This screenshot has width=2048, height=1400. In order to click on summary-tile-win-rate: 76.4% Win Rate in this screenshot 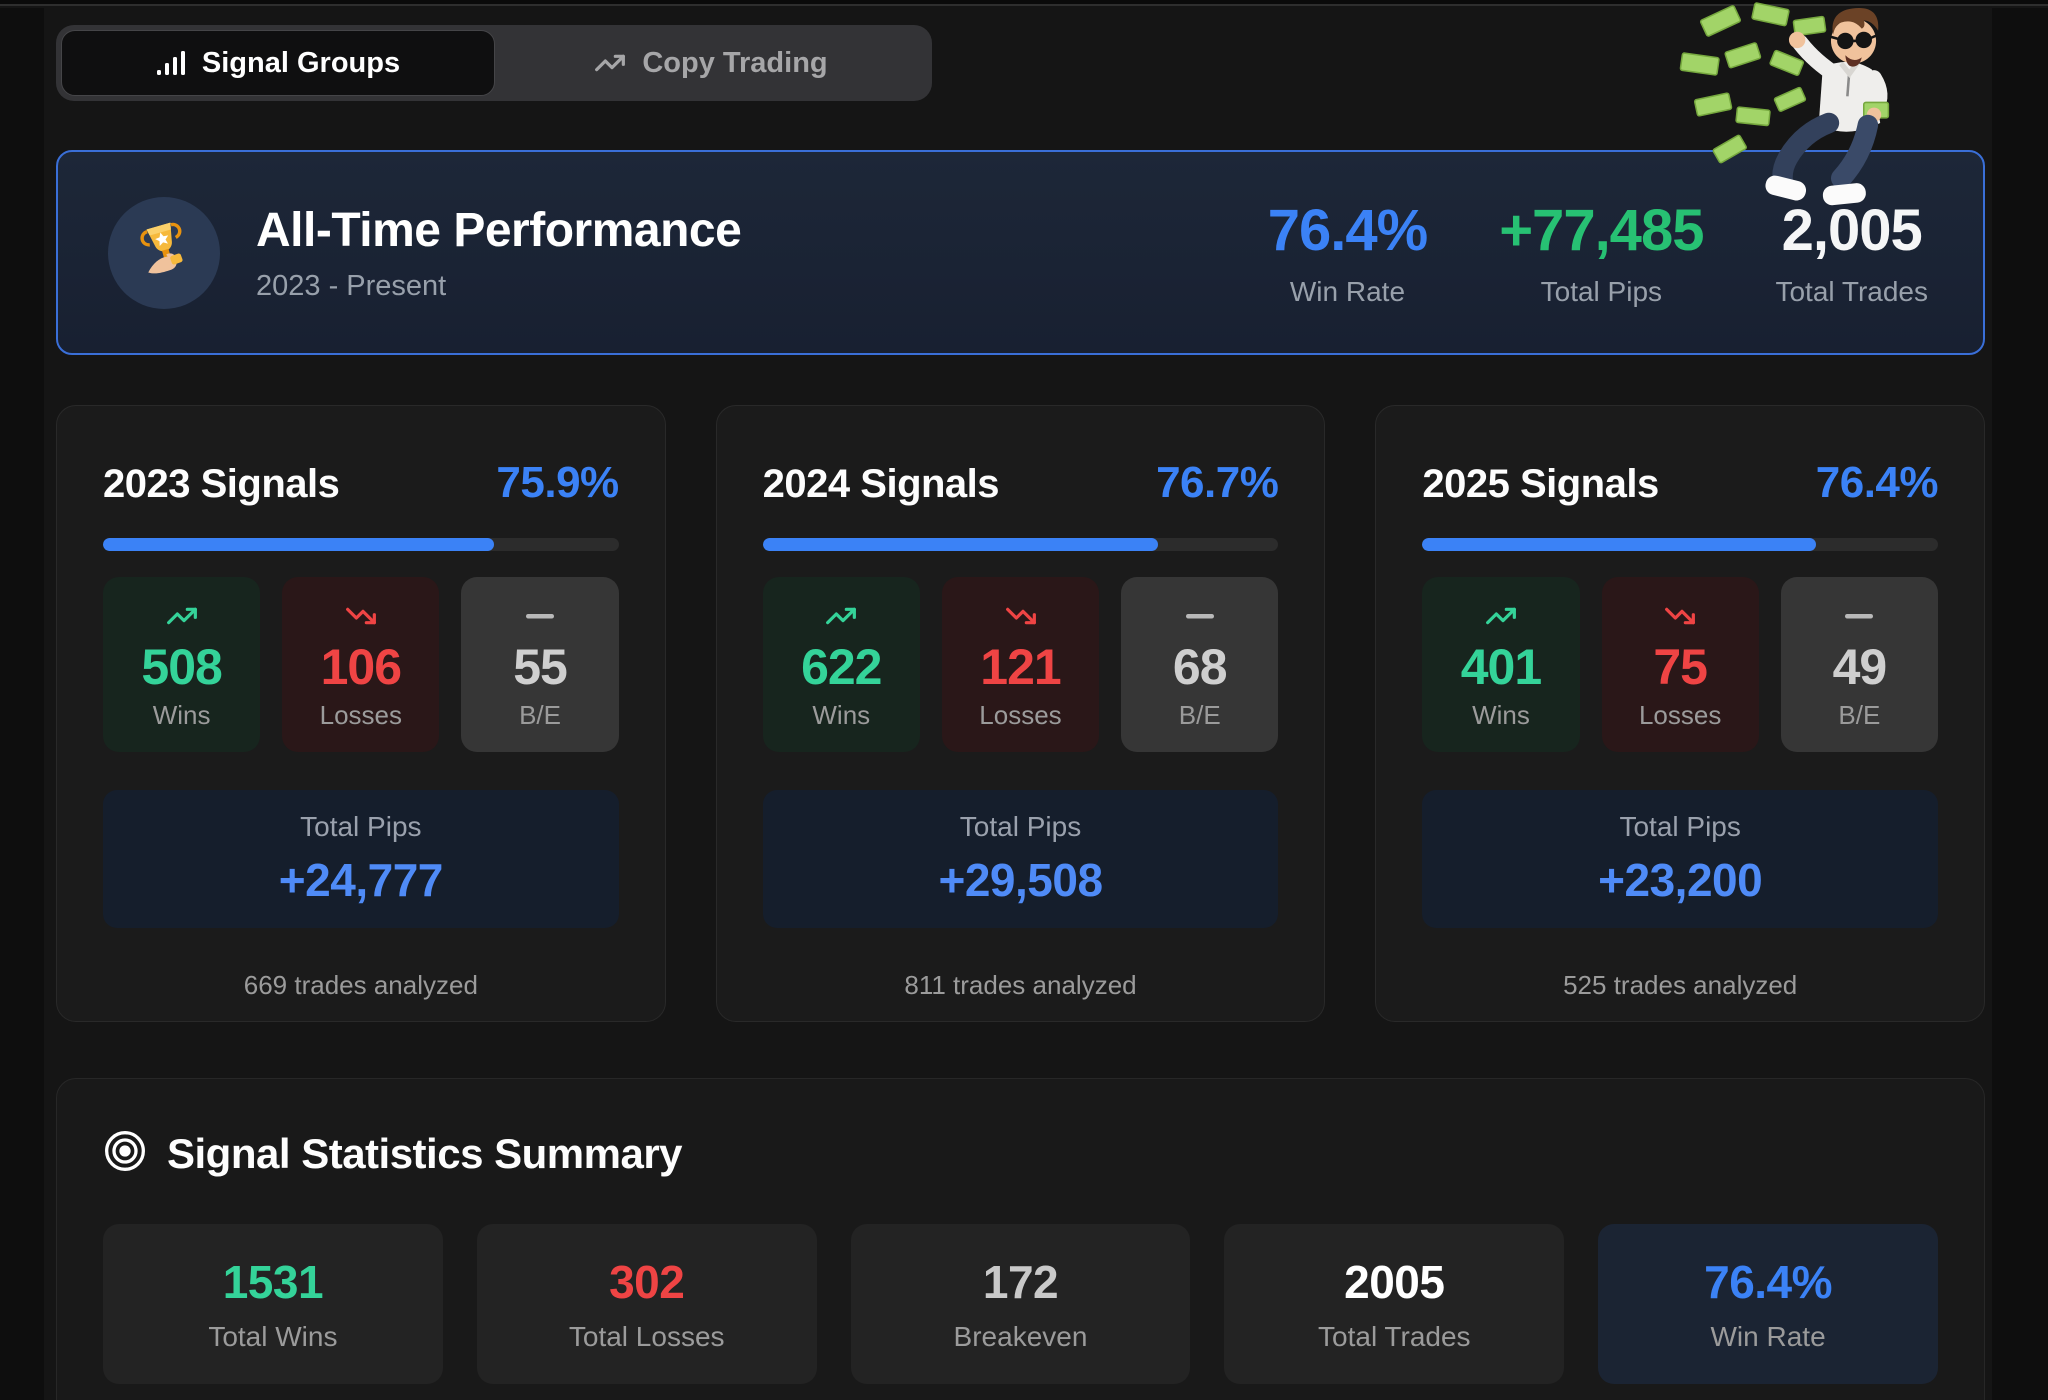, I will do `click(1768, 1304)`.